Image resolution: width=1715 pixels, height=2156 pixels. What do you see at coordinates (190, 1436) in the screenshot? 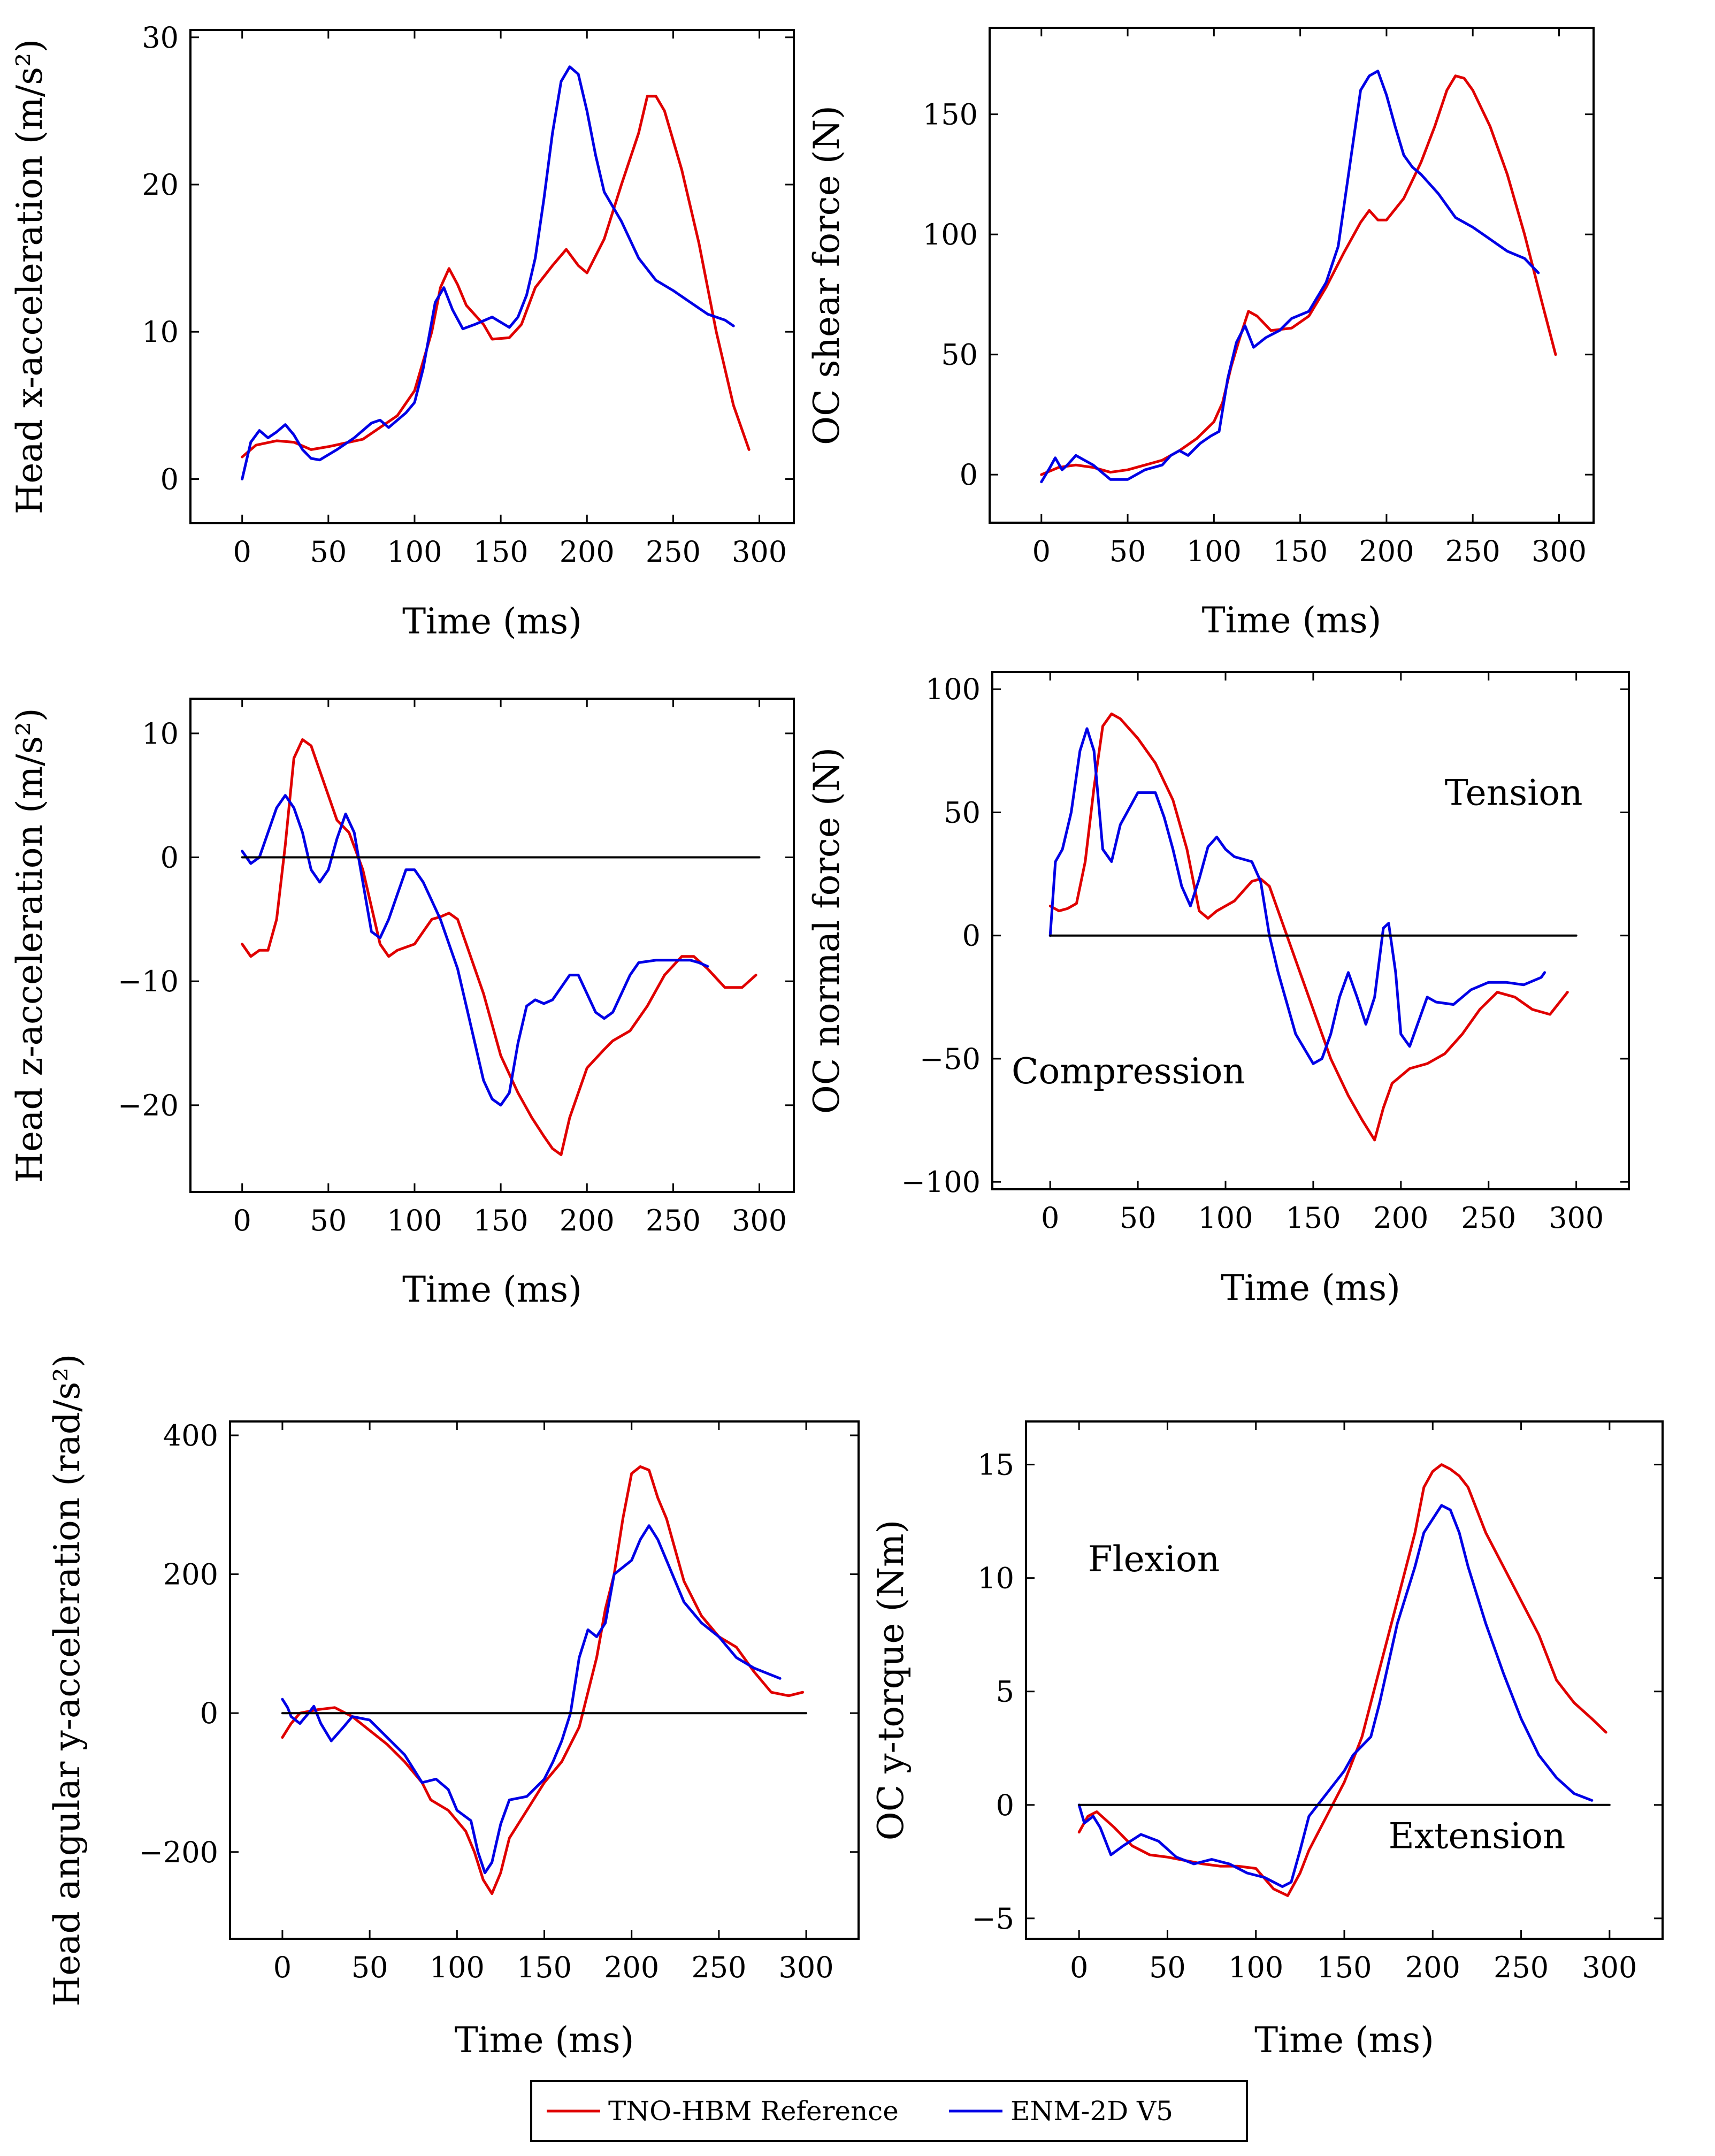
I see `y-tick-label: 400` at bounding box center [190, 1436].